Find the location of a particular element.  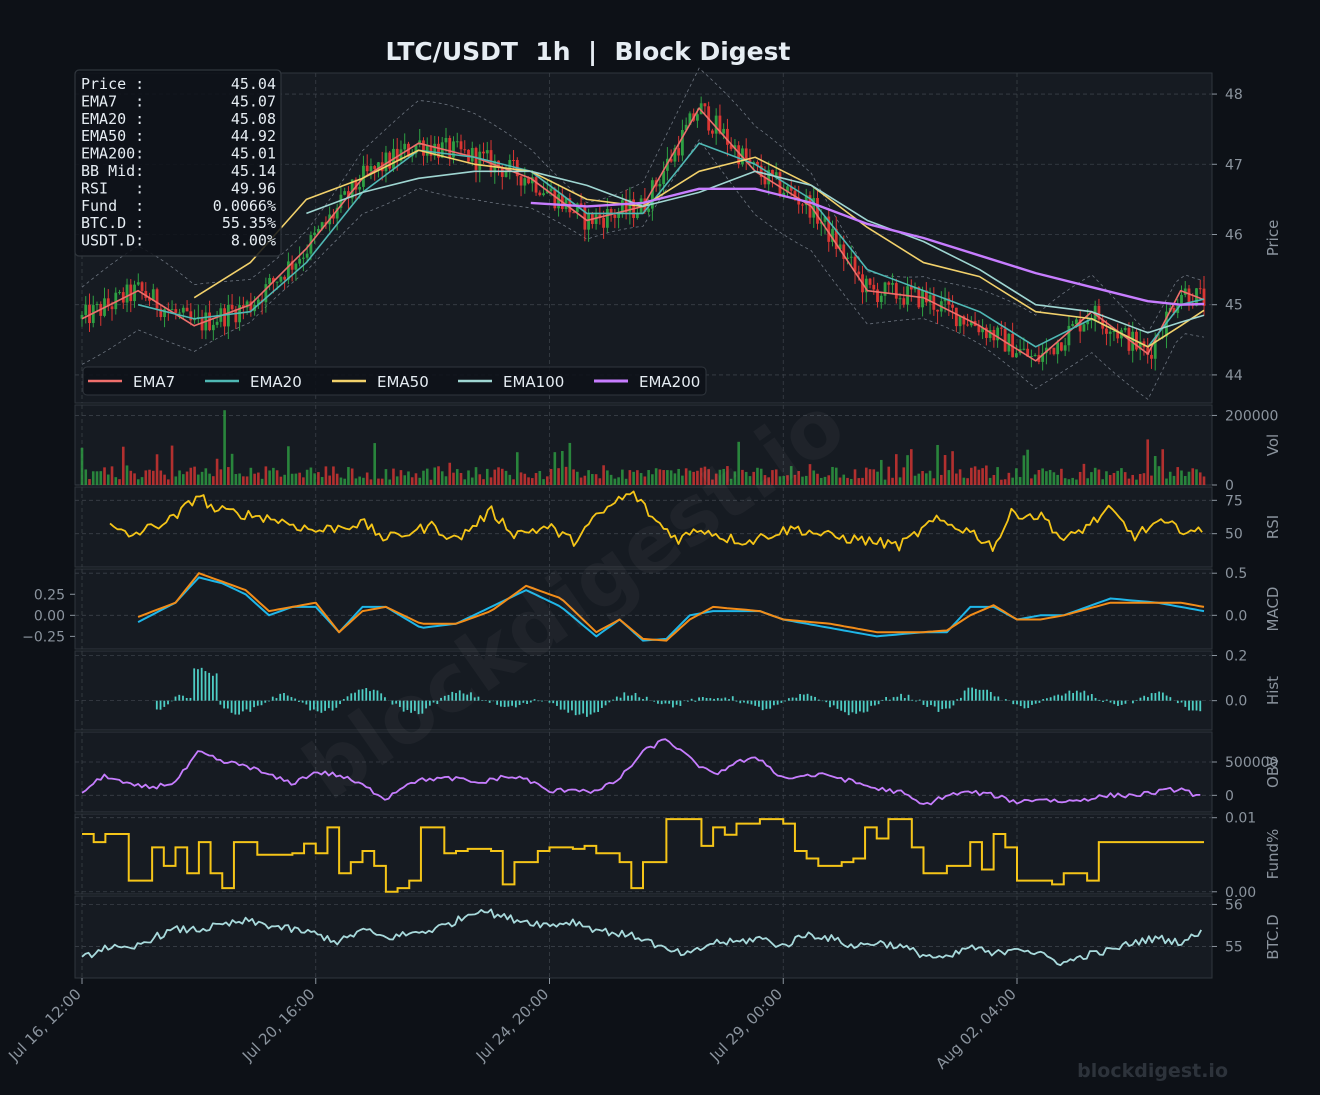

info-value: 8.00% is located at coordinates (253, 241).